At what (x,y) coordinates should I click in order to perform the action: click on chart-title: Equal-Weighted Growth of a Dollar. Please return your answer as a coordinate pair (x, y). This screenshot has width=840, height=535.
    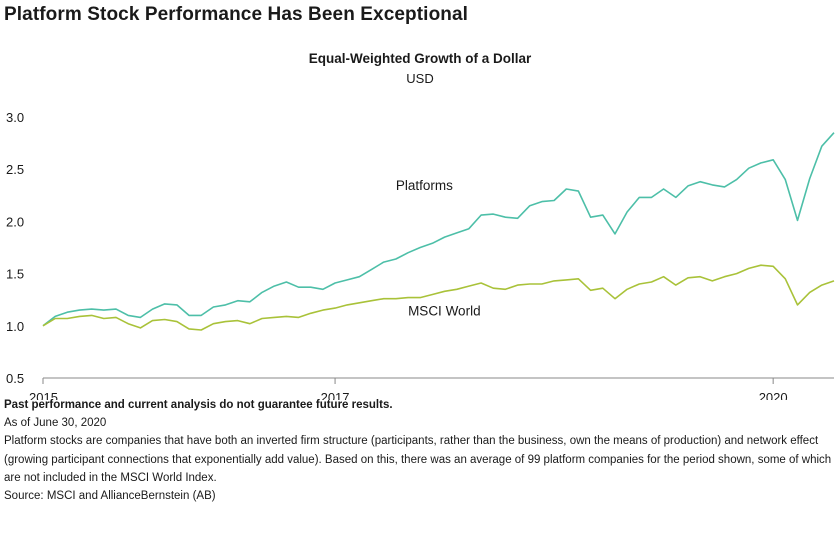
    Looking at the image, I should click on (420, 58).